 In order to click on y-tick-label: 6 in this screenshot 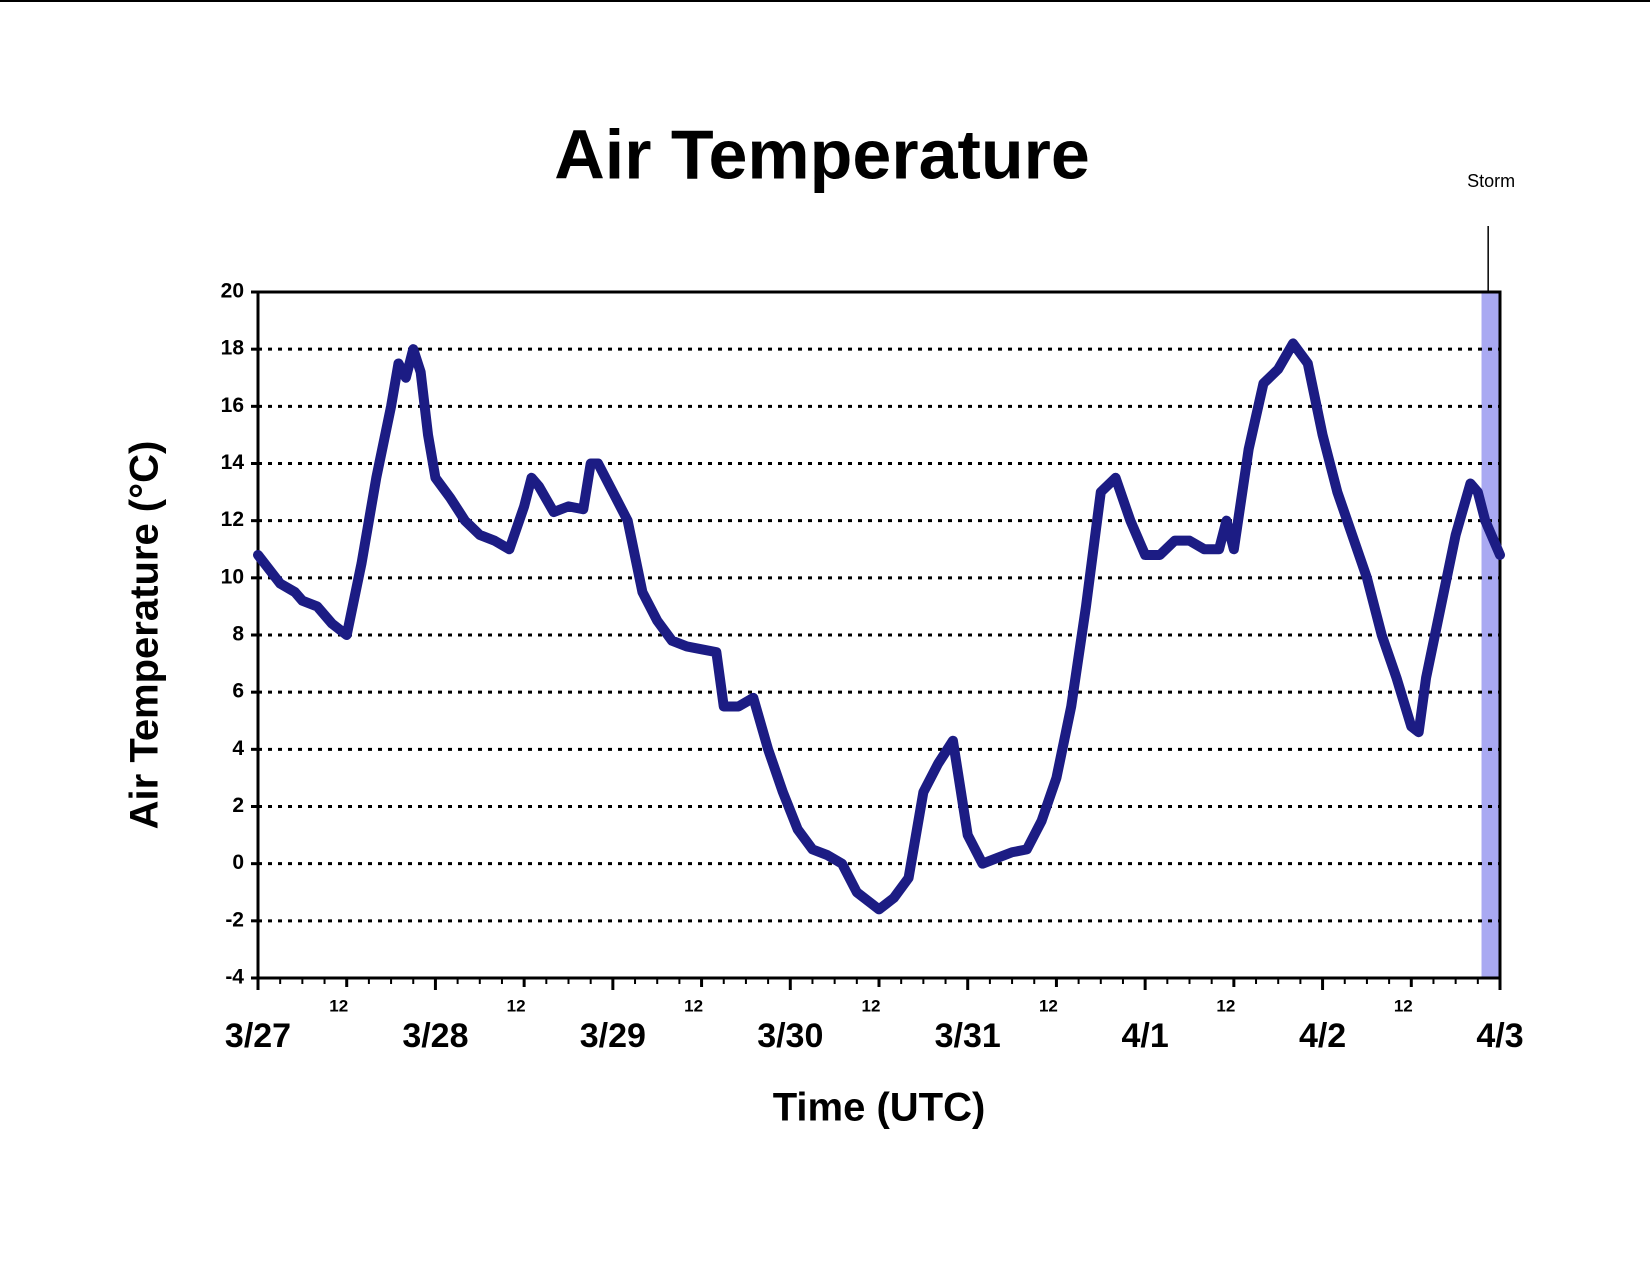, I will do `click(238, 691)`.